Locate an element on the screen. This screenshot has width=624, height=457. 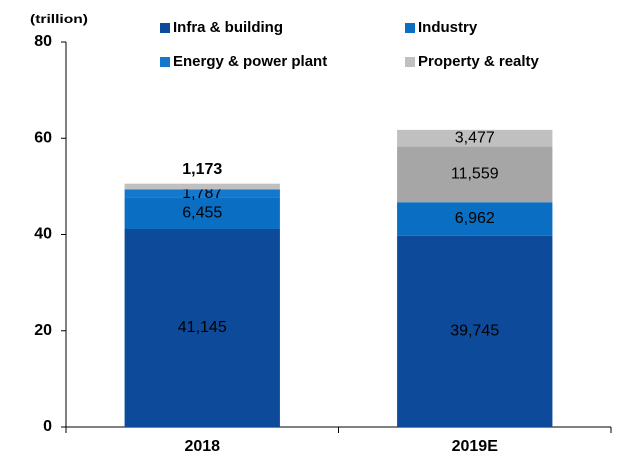
data-label: 3,477 is located at coordinates (475, 137).